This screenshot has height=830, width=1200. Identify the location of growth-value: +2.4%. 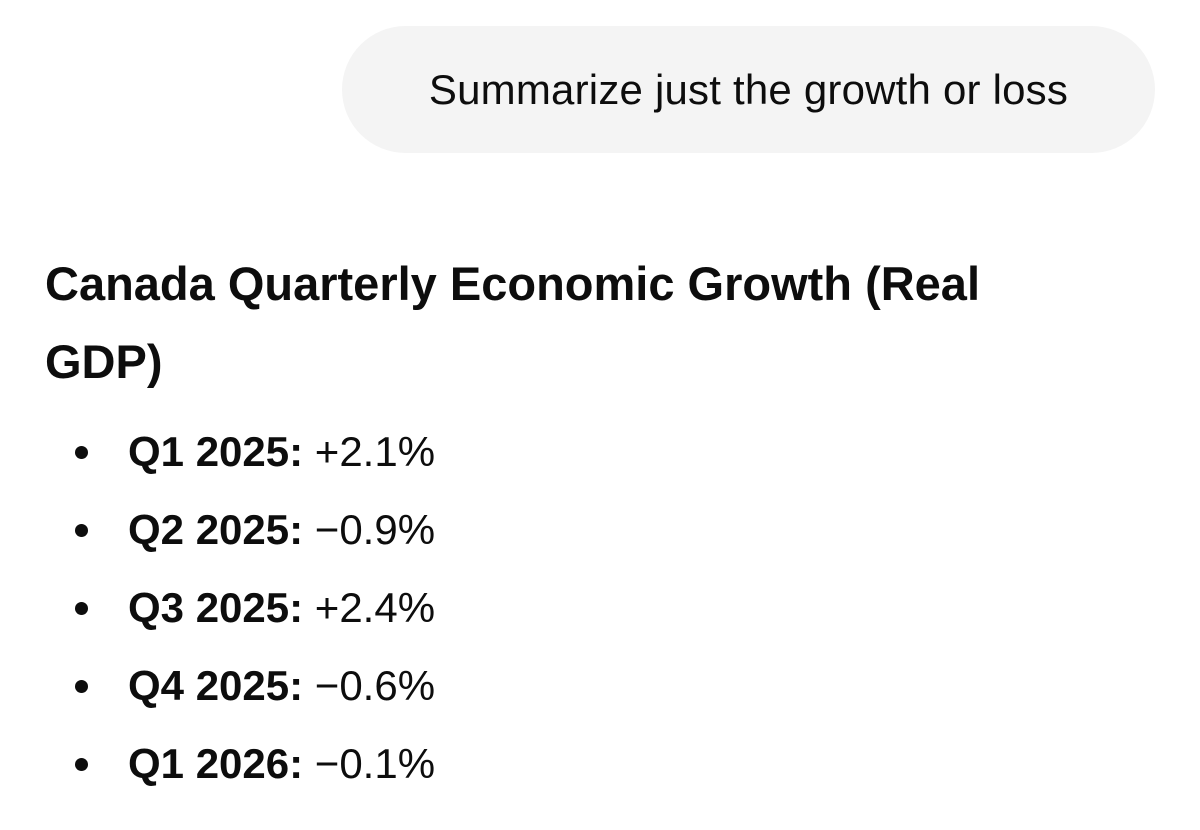
(369, 607).